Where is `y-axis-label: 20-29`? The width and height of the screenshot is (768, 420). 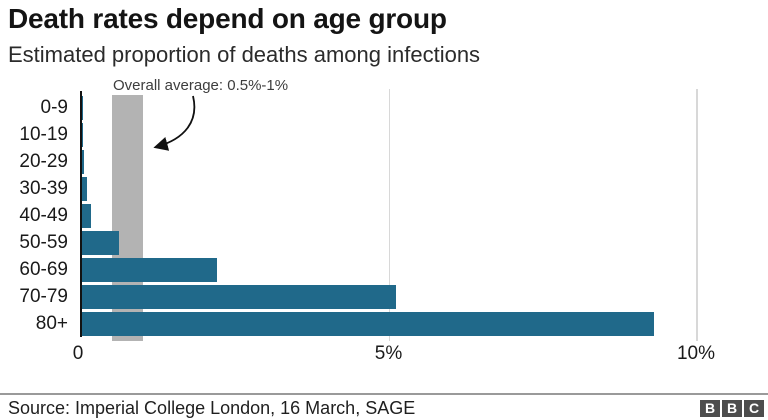 y-axis-label: 20-29 is located at coordinates (43, 162).